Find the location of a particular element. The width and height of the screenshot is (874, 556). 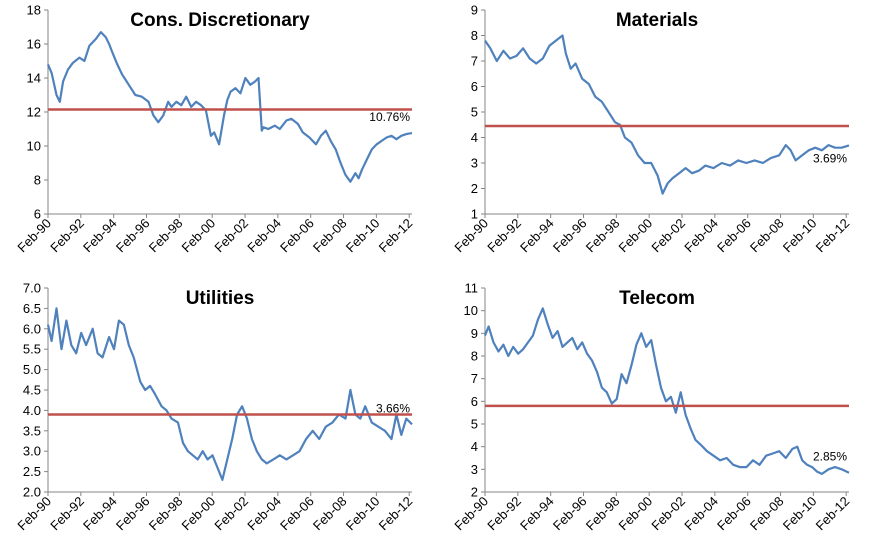

last-value-label: 10.76% is located at coordinates (389, 117).